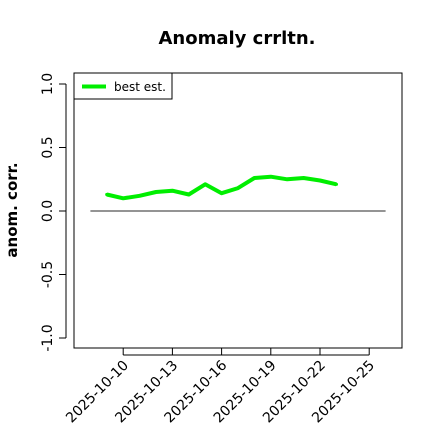 The width and height of the screenshot is (440, 440). I want to click on y-tick-label: 0.0, so click(48, 211).